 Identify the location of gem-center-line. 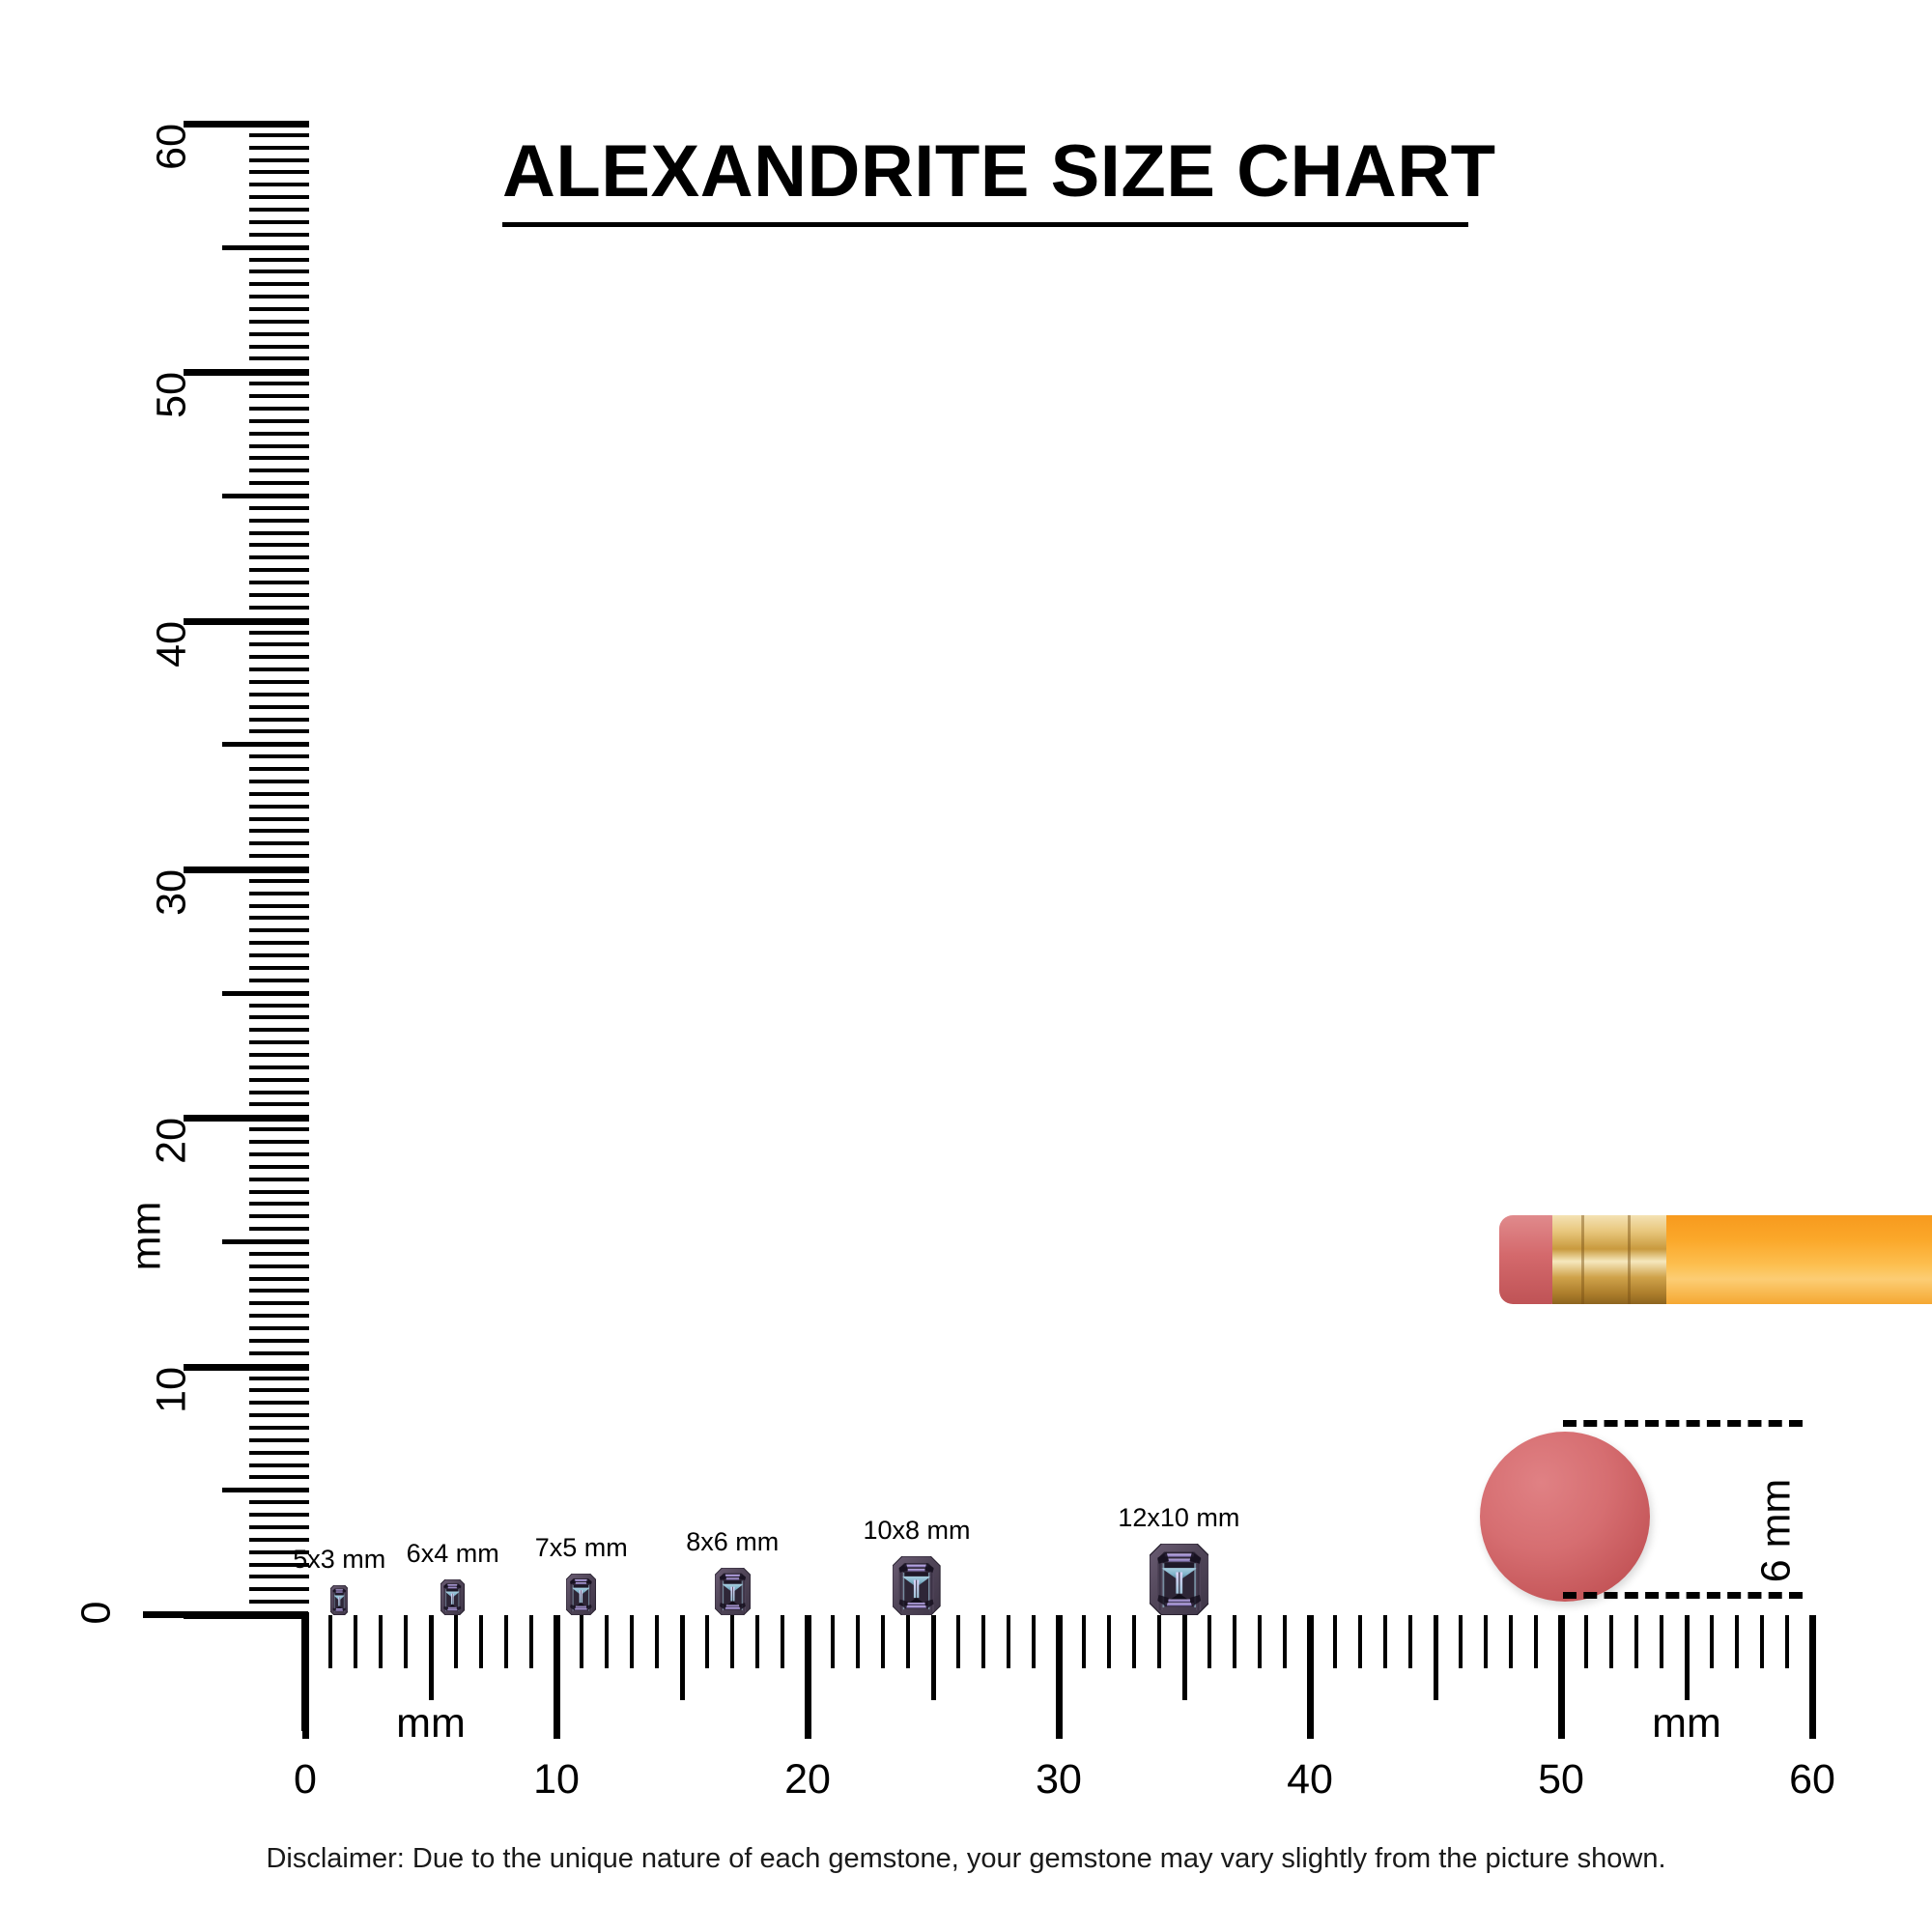
(452, 1599).